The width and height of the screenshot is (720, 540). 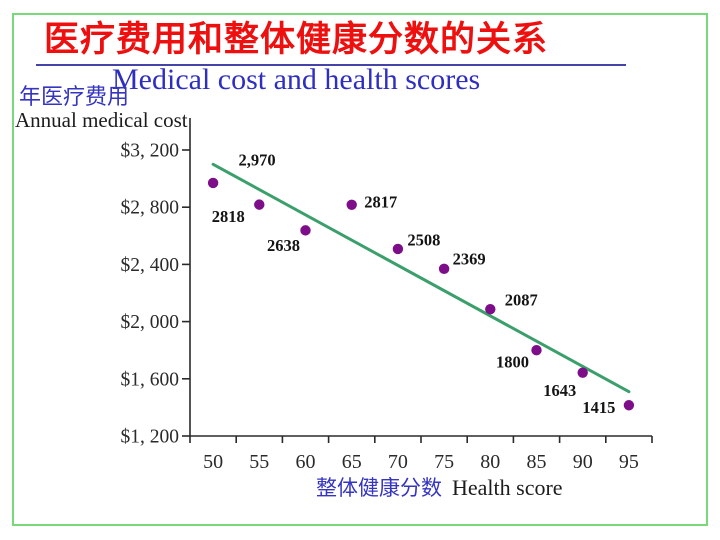 I want to click on x-tick-label: 60, so click(x=306, y=462).